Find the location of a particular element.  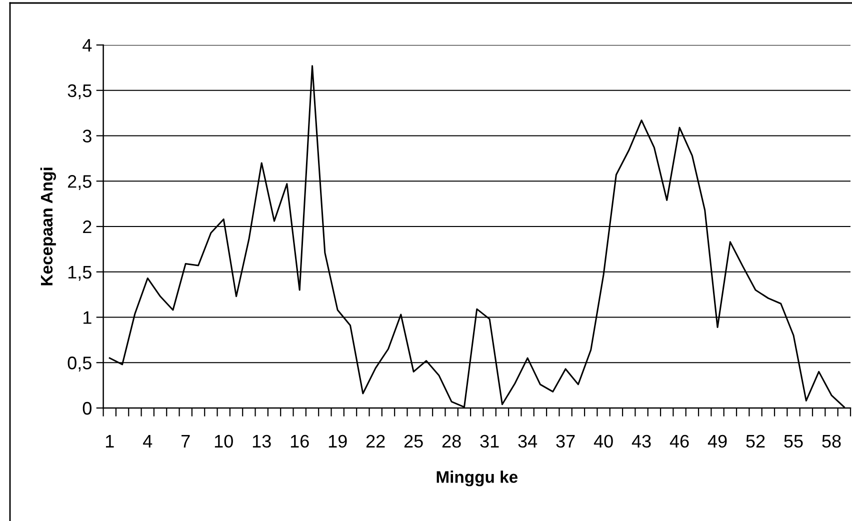

x-tick-label: 19 is located at coordinates (337, 441).